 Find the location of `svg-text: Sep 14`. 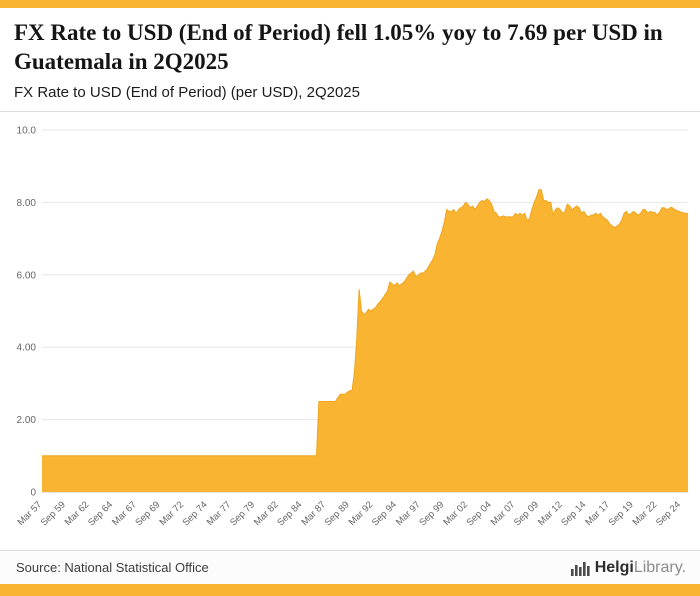

svg-text: Sep 14 is located at coordinates (573, 513).